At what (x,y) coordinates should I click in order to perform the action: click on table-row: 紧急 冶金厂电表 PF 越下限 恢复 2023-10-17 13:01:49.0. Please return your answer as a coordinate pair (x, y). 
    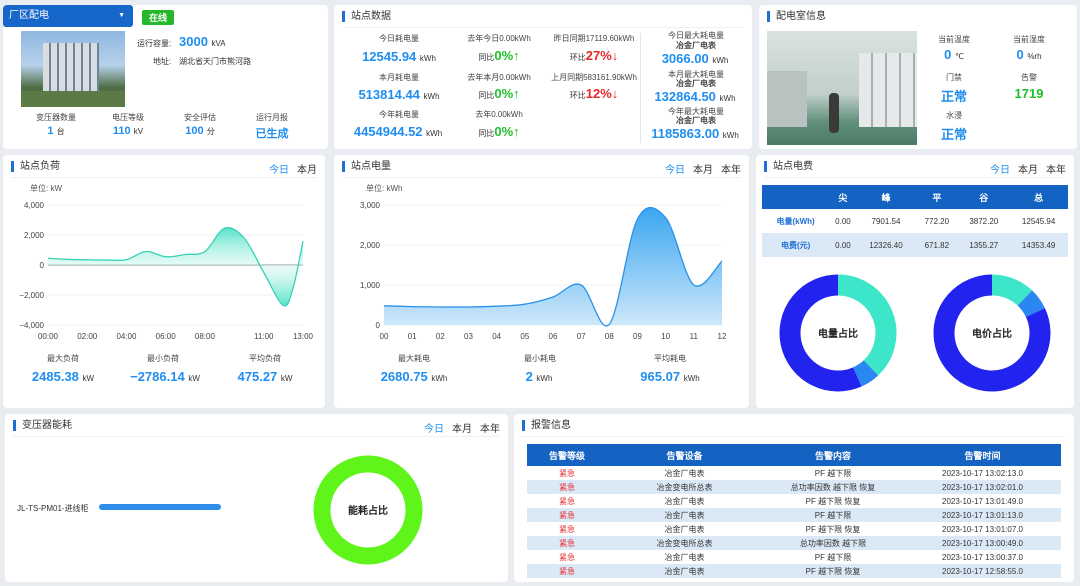
    Looking at the image, I should click on (794, 501).